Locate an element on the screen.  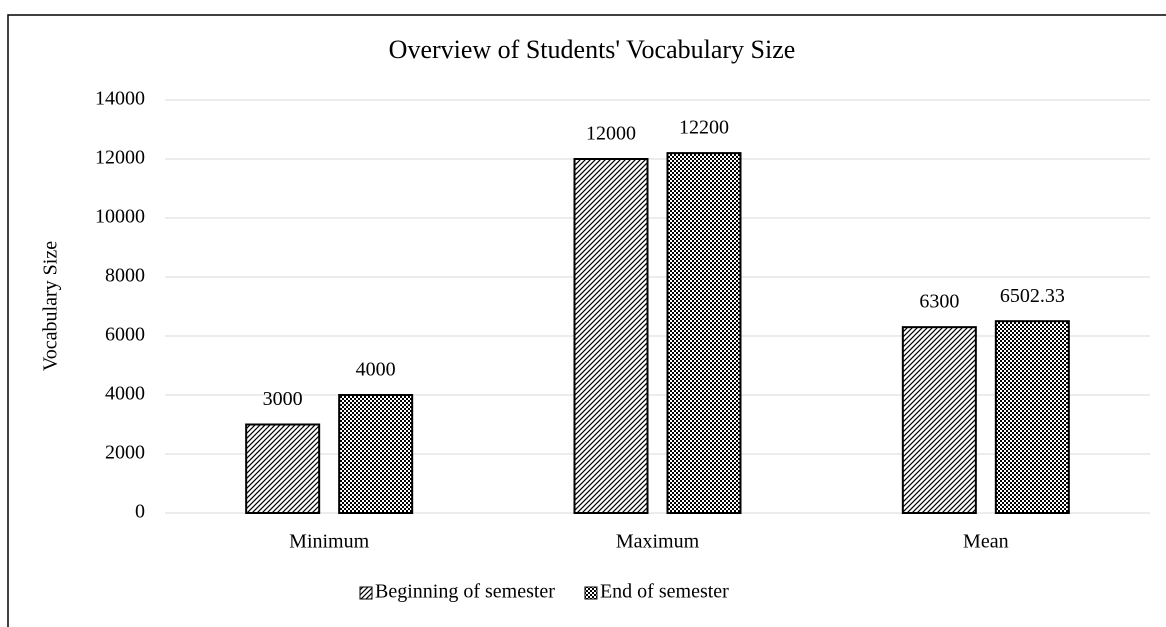
x-tick-label: Mean is located at coordinates (986, 542).